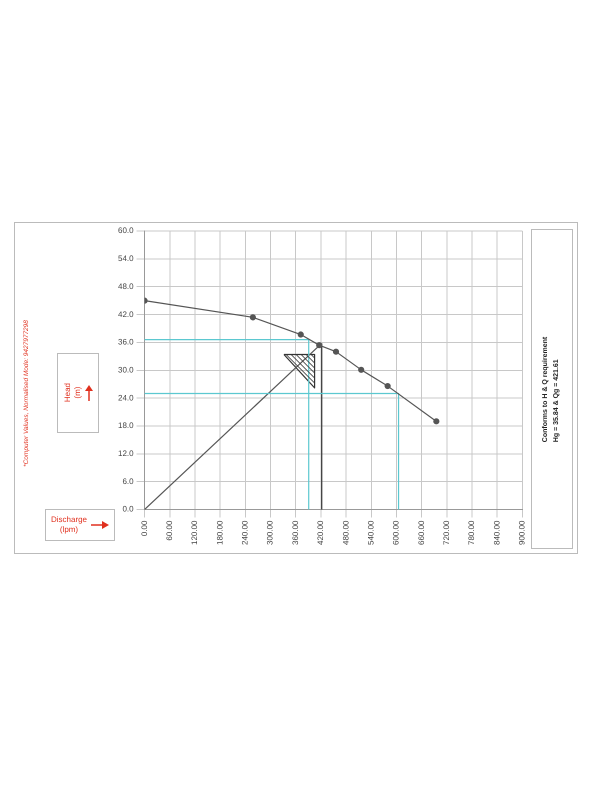 Image resolution: width=600 pixels, height=800 pixels. I want to click on y-tick-label: 0.0, so click(128, 509).